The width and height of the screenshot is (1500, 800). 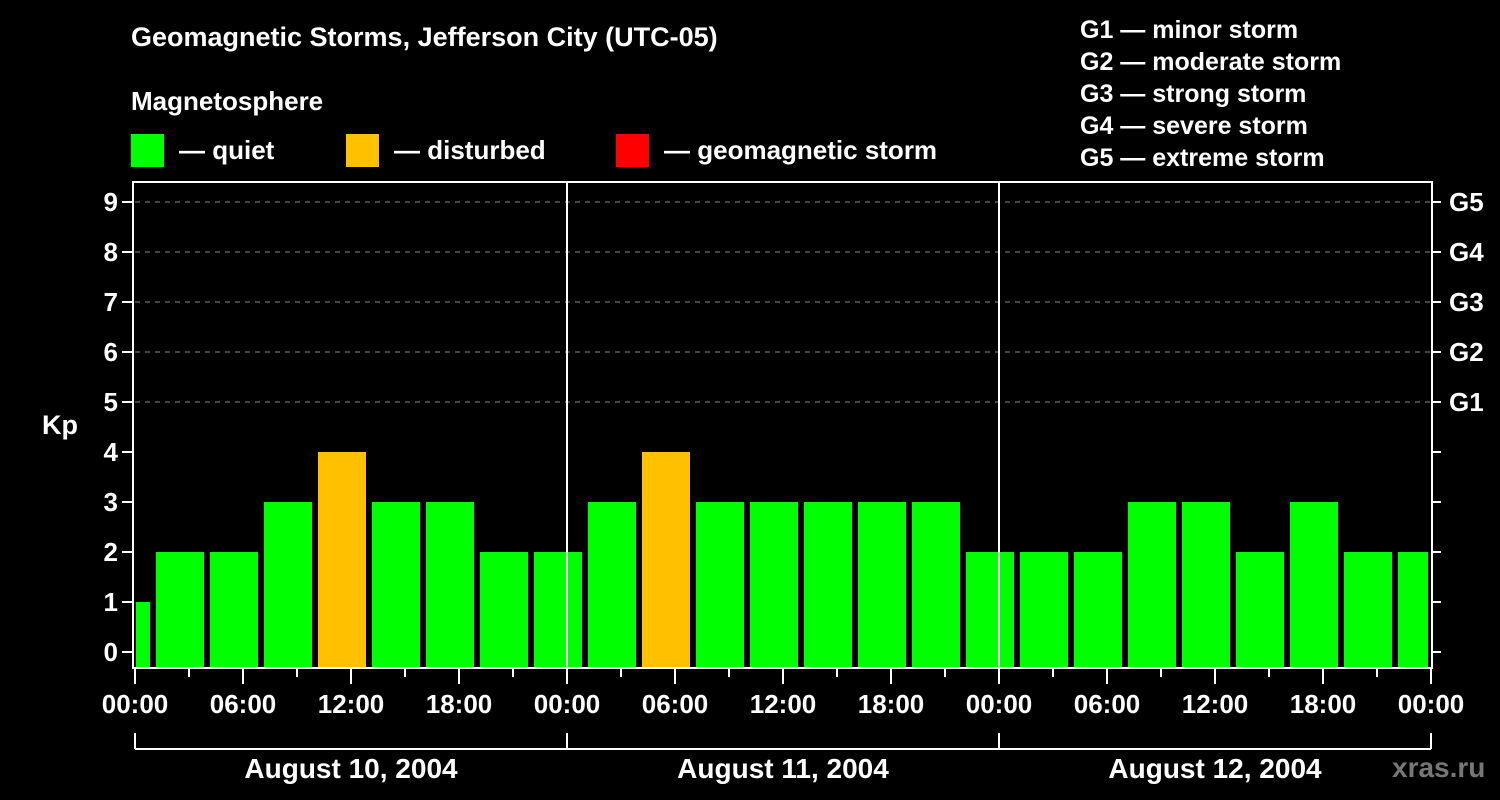 What do you see at coordinates (1211, 62) in the screenshot?
I see `storm-scale-g2: G2 — moderate storm` at bounding box center [1211, 62].